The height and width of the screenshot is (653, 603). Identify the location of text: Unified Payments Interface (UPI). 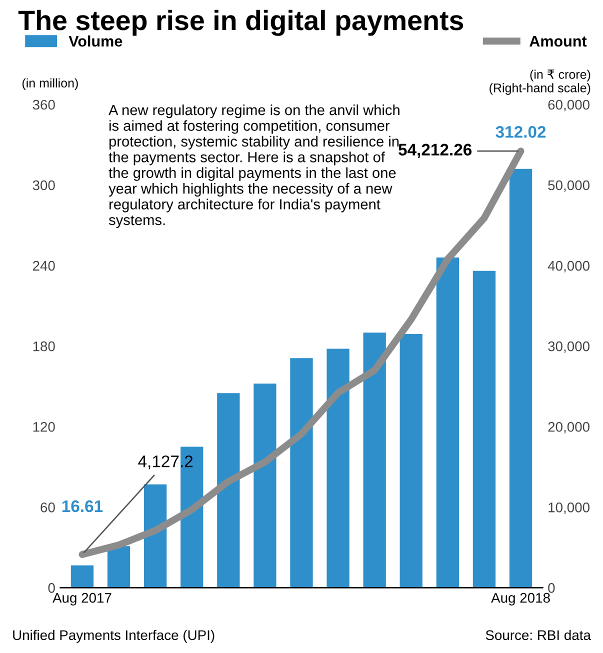
(113, 636).